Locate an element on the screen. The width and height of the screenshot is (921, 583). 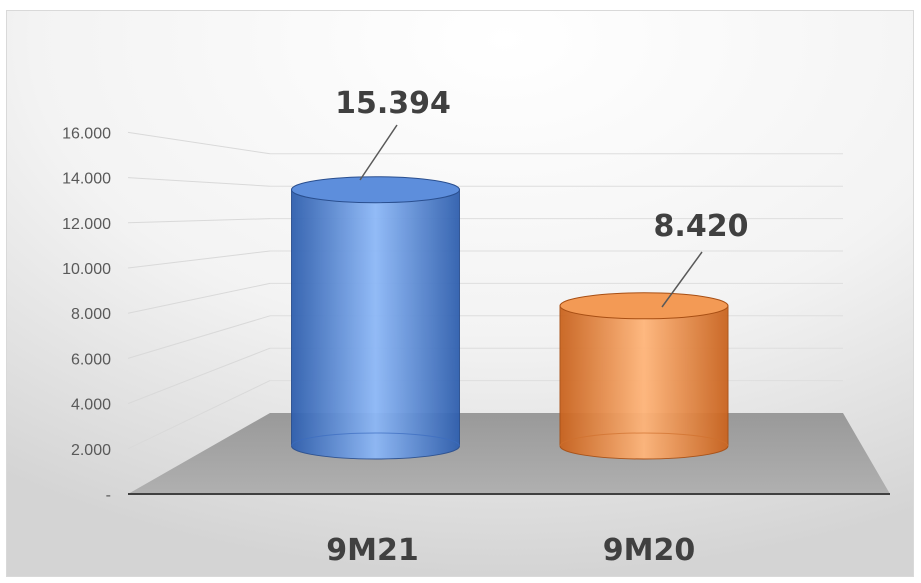
y-tick-label-3: 6.000 is located at coordinates (91, 359).